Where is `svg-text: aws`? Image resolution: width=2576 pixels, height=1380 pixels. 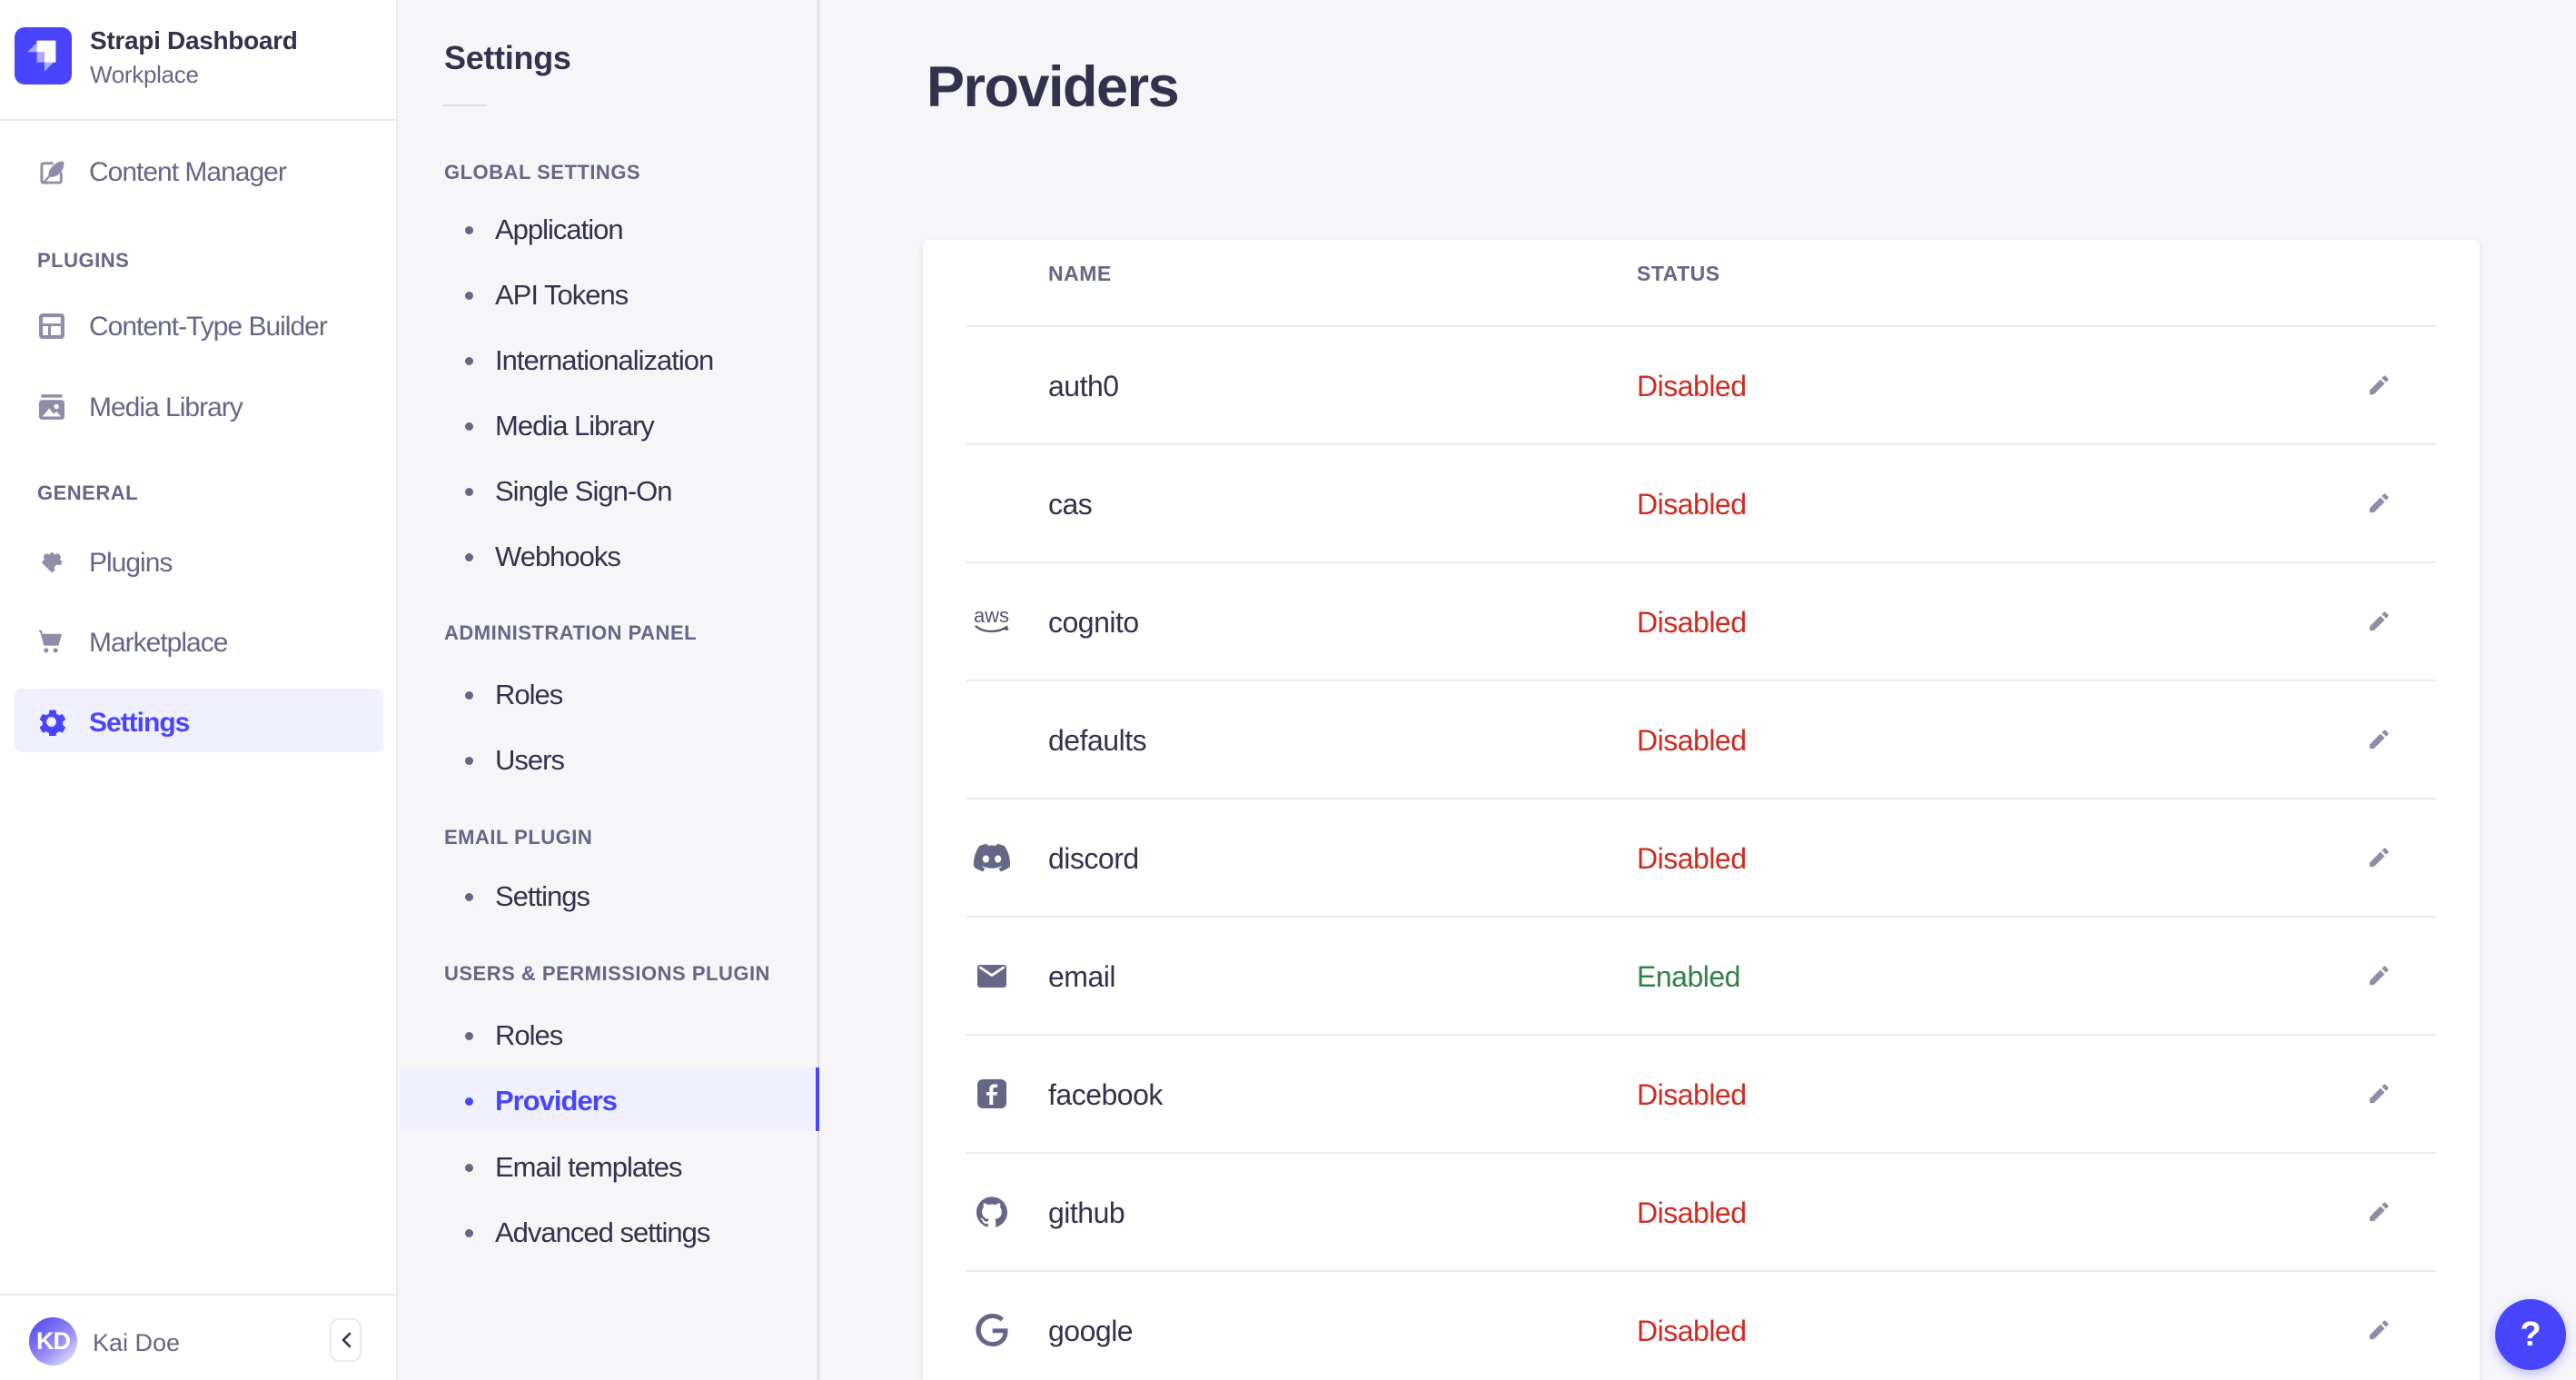 svg-text: aws is located at coordinates (992, 615).